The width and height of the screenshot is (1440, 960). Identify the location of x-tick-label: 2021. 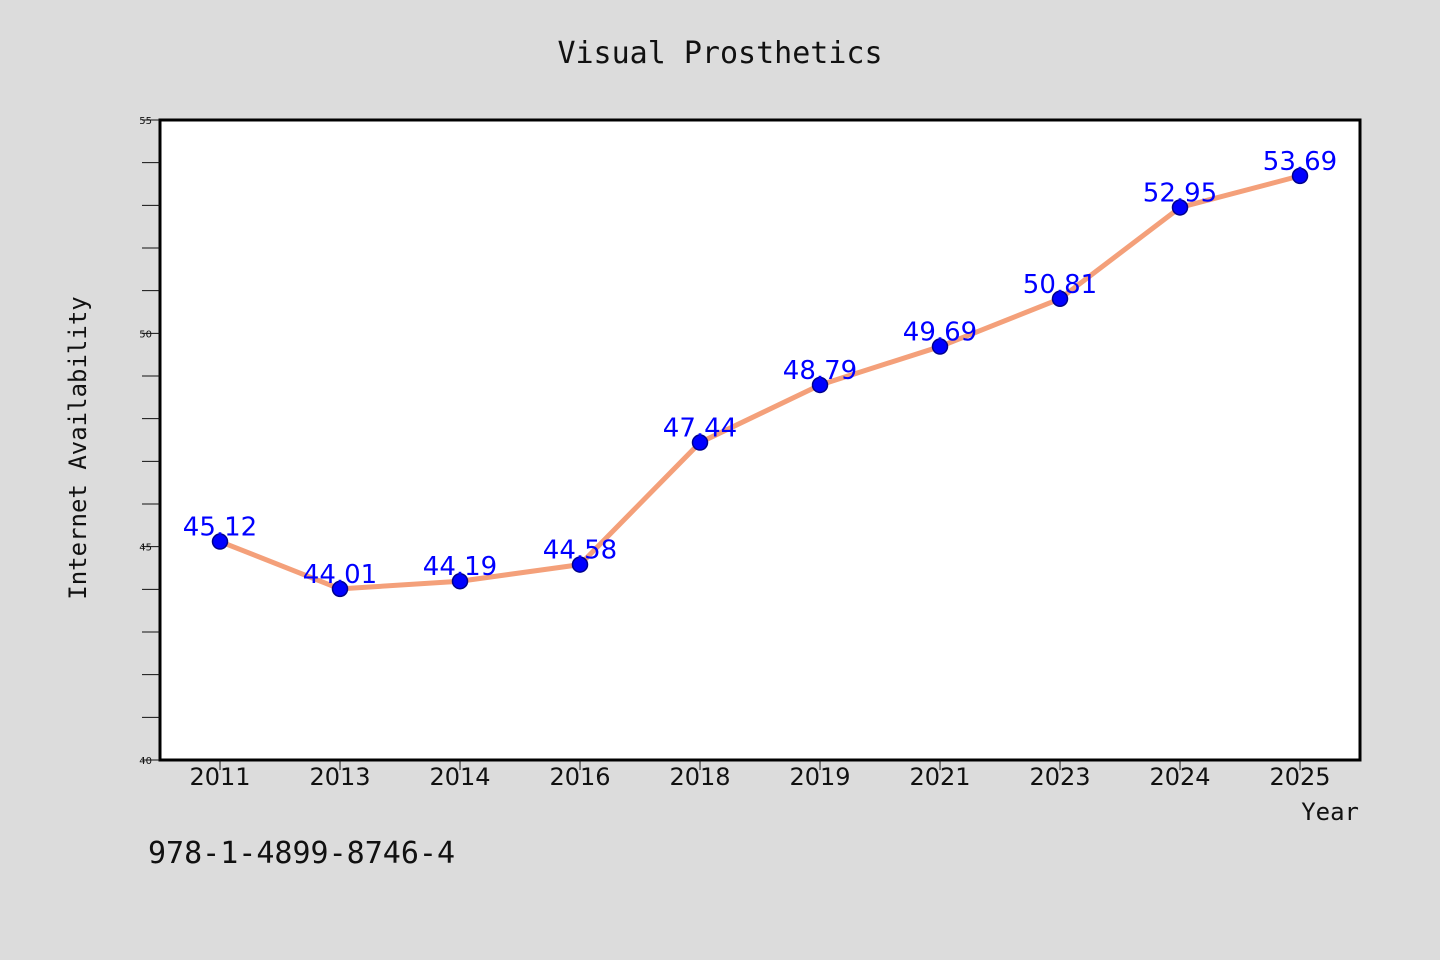
(939, 777).